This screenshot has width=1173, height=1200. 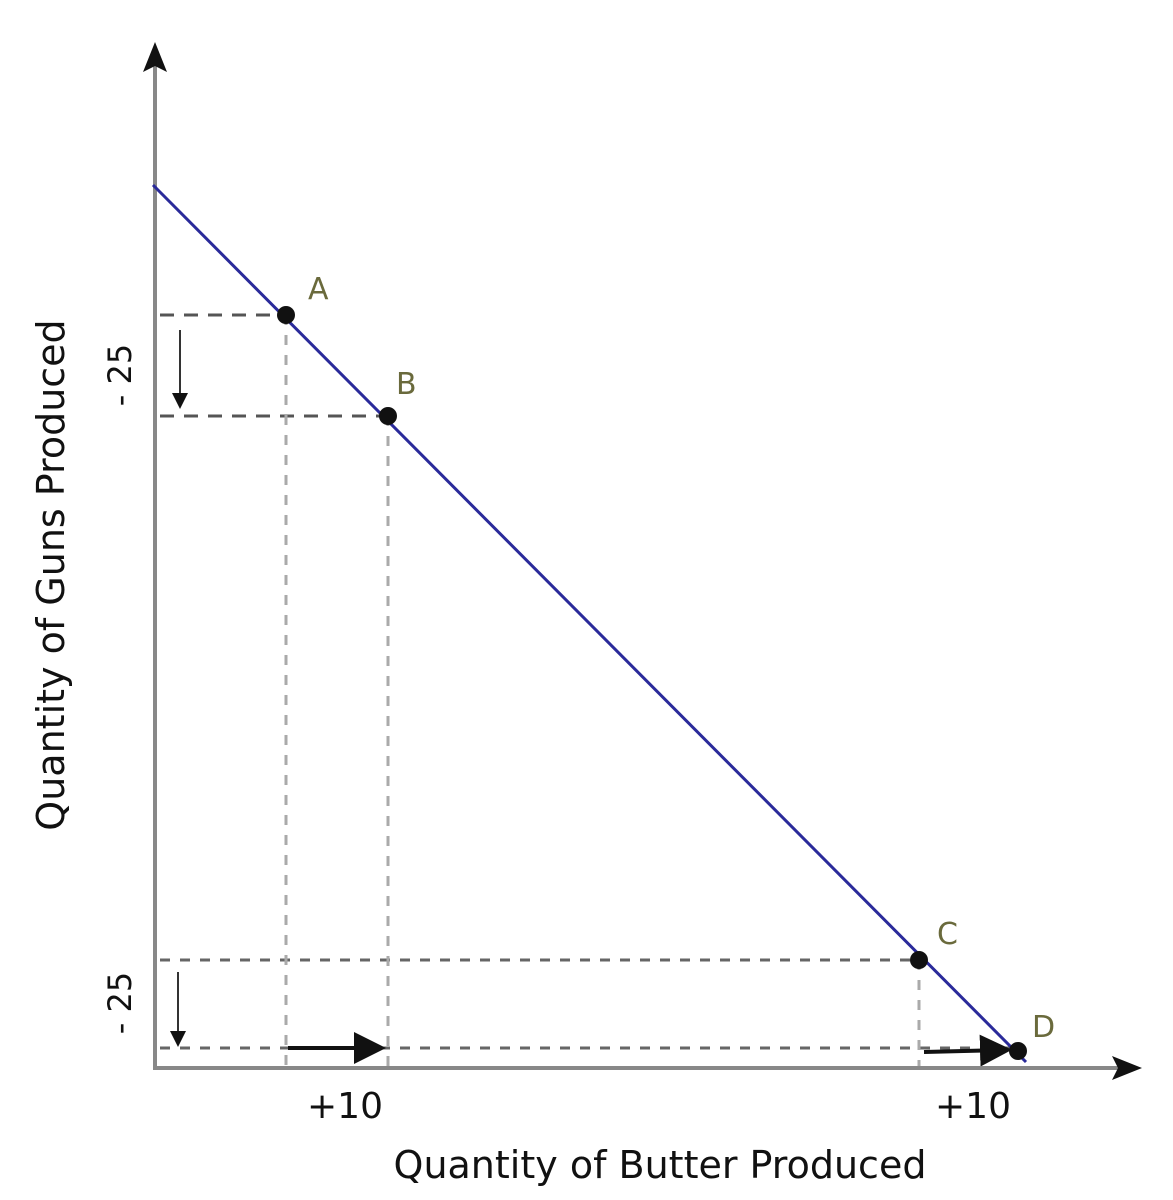 What do you see at coordinates (318, 289) in the screenshot?
I see `point-label-a: A` at bounding box center [318, 289].